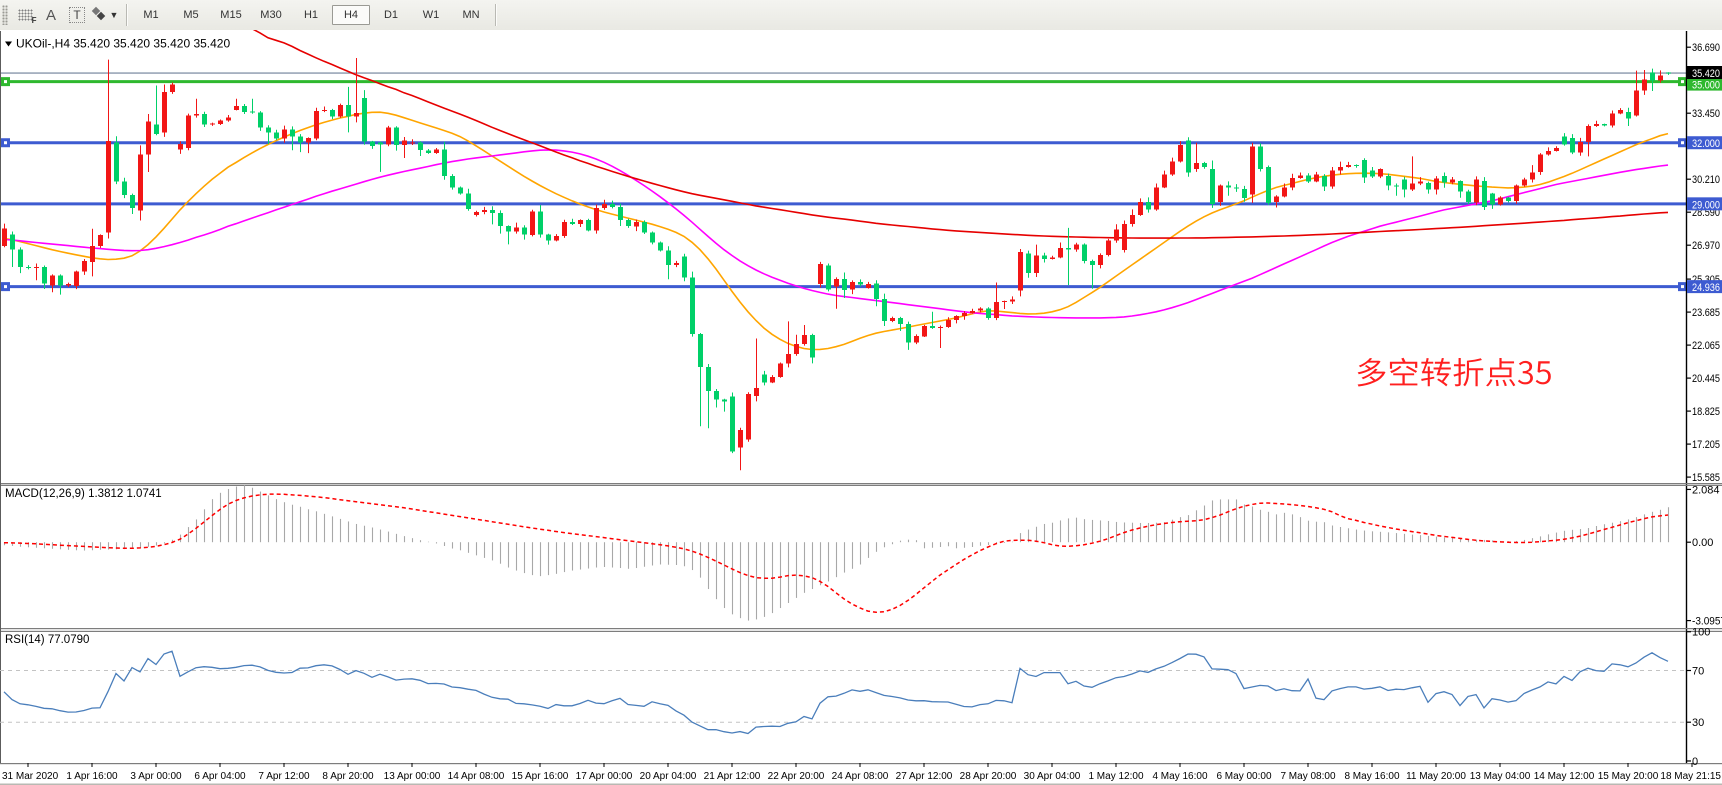  Describe the element at coordinates (732, 776) in the screenshot. I see `time-tick-label: 21 Apr 12:00` at that location.